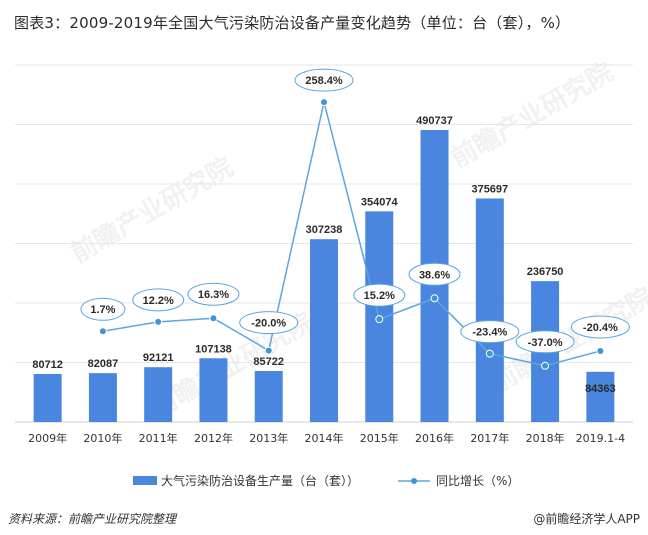 The height and width of the screenshot is (535, 648). I want to click on growth-value-label: 15.2%, so click(379, 296).